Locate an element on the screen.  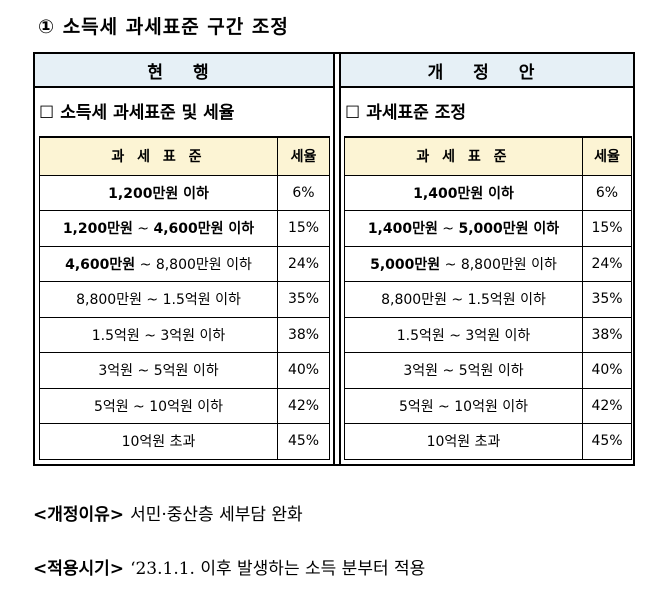
revision-reason-label: <개정이유> is located at coordinates (79, 515).